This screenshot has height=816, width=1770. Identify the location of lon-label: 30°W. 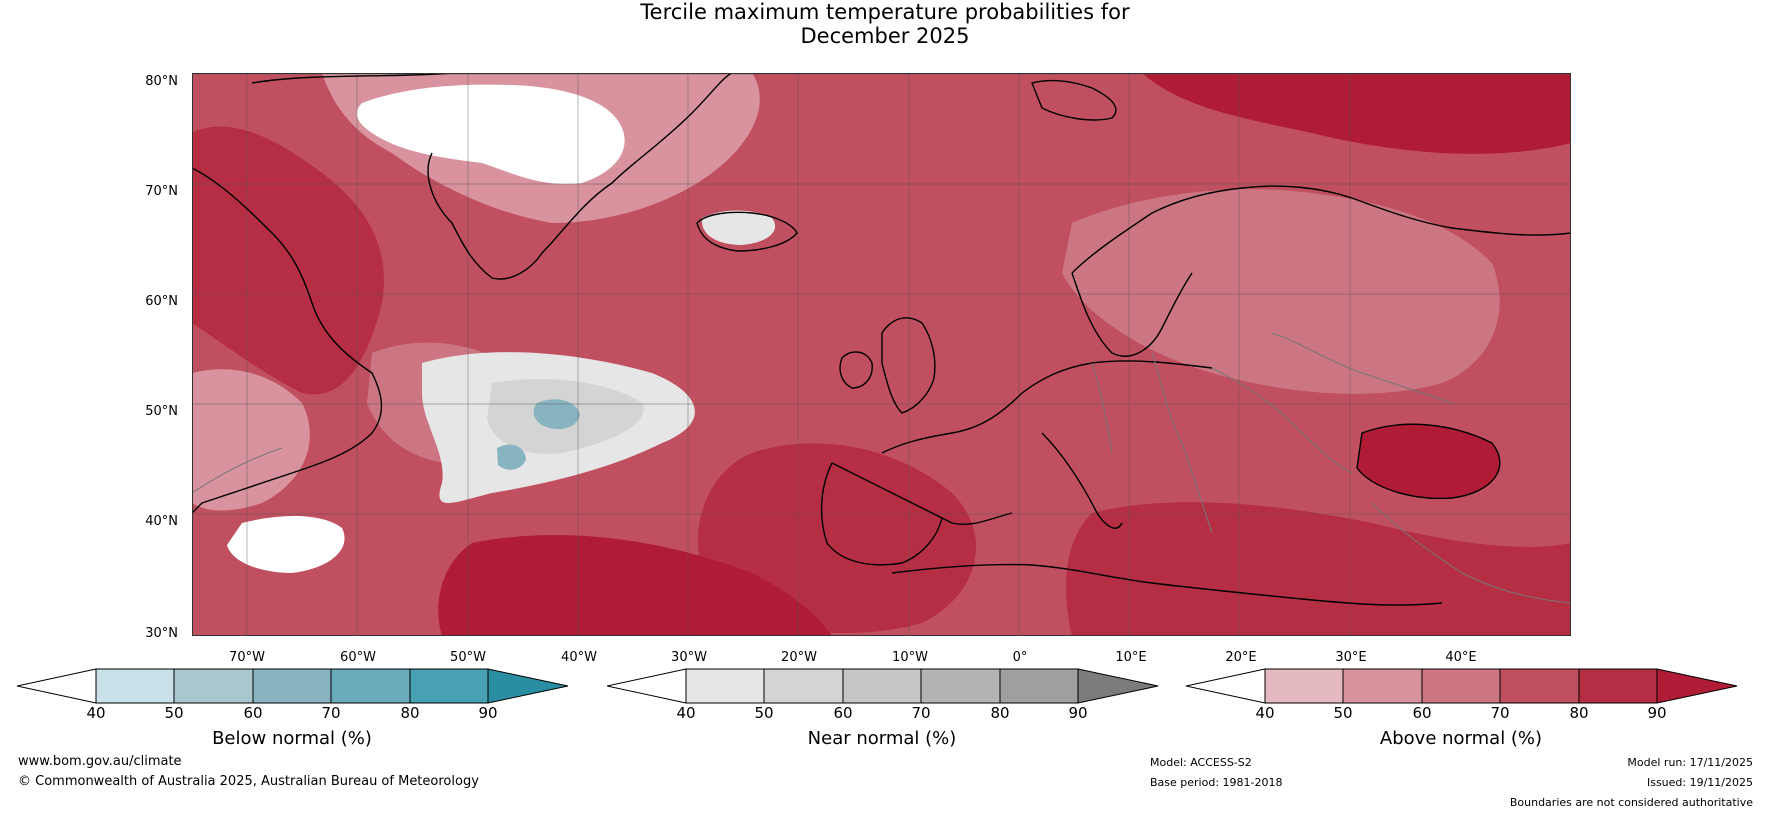
(689, 657).